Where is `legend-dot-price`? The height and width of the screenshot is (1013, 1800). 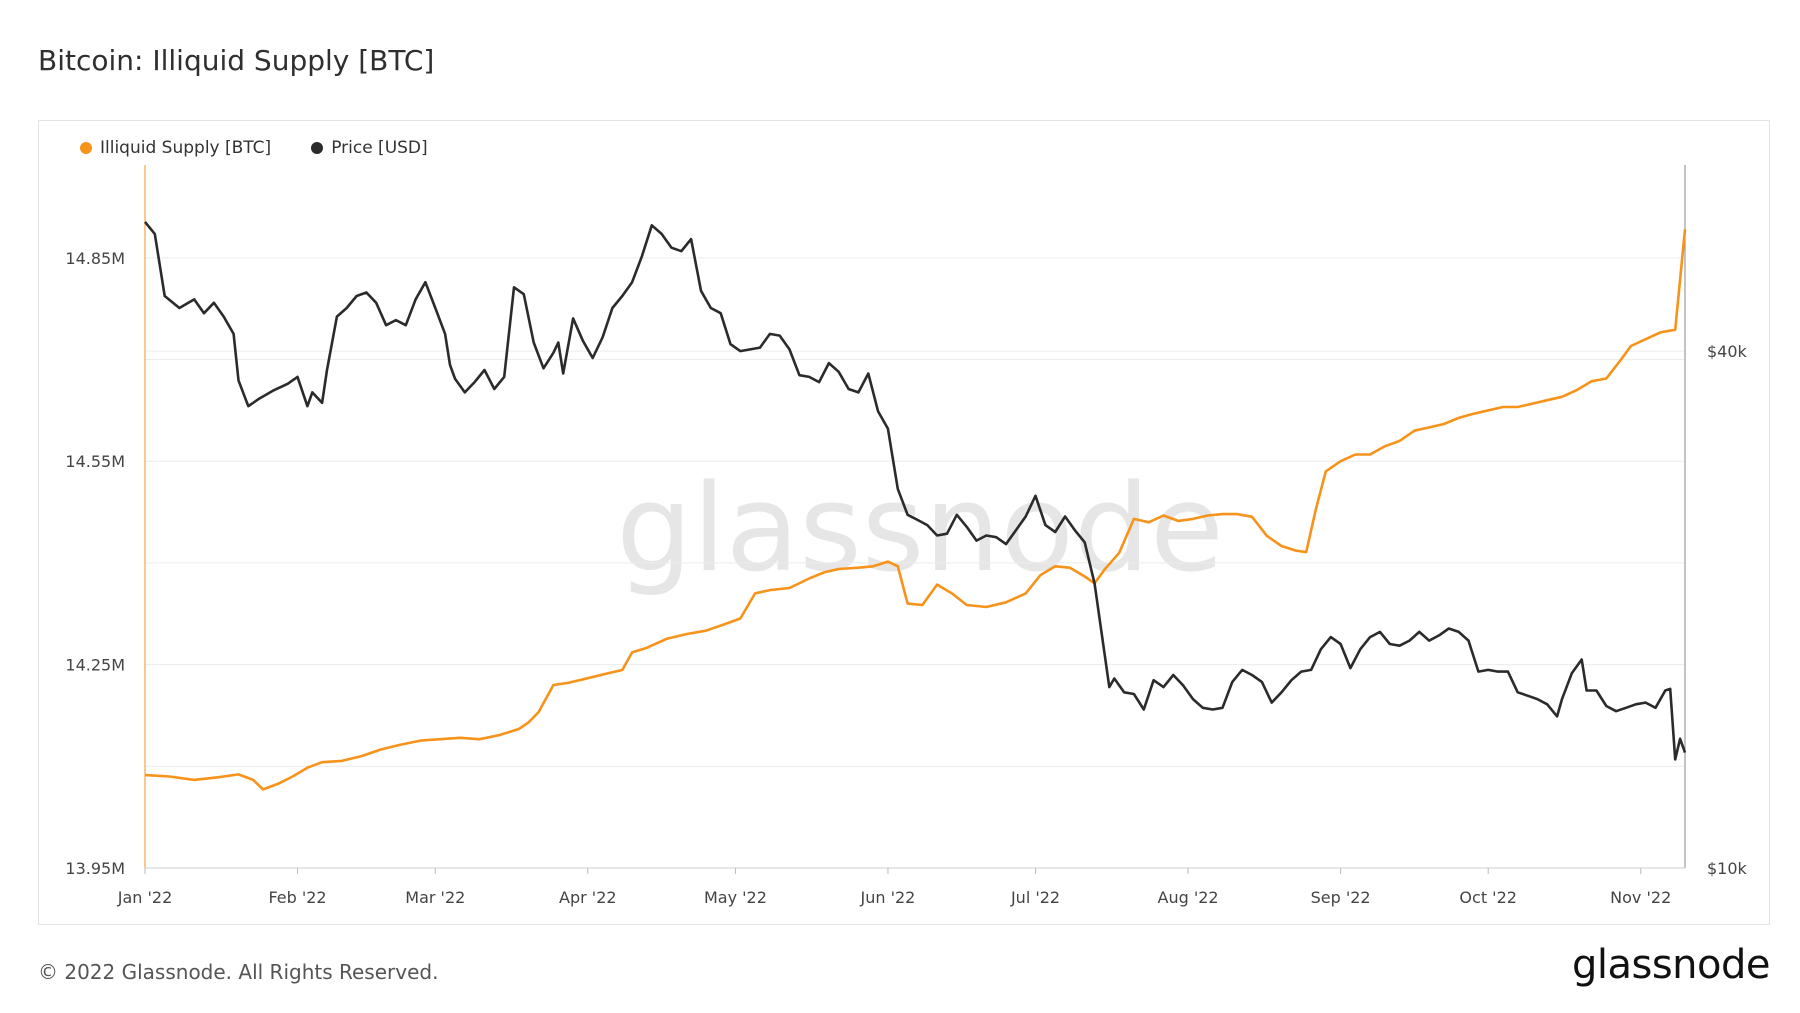 legend-dot-price is located at coordinates (317, 148).